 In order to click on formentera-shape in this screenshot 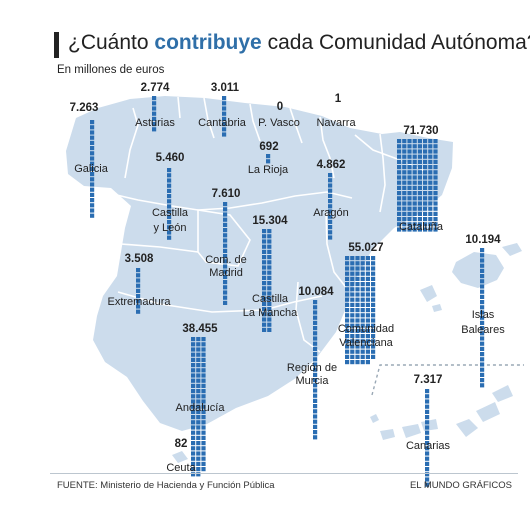, I will do `click(437, 308)`.